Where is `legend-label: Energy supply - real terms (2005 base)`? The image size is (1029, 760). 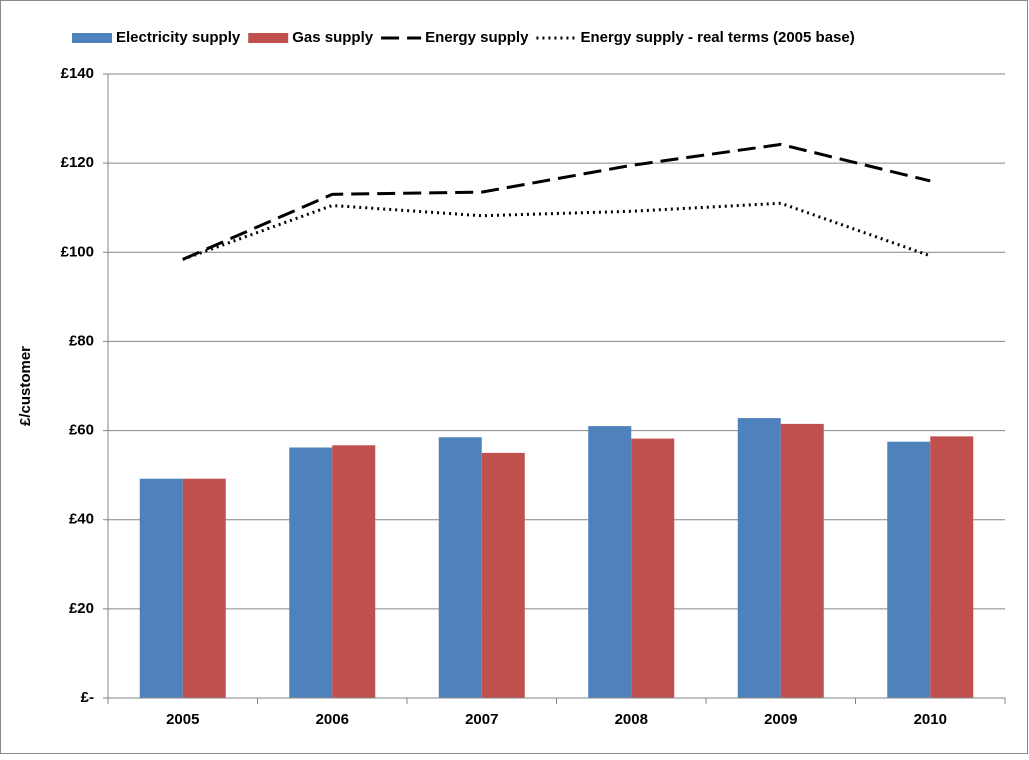 legend-label: Energy supply - real terms (2005 base) is located at coordinates (717, 37).